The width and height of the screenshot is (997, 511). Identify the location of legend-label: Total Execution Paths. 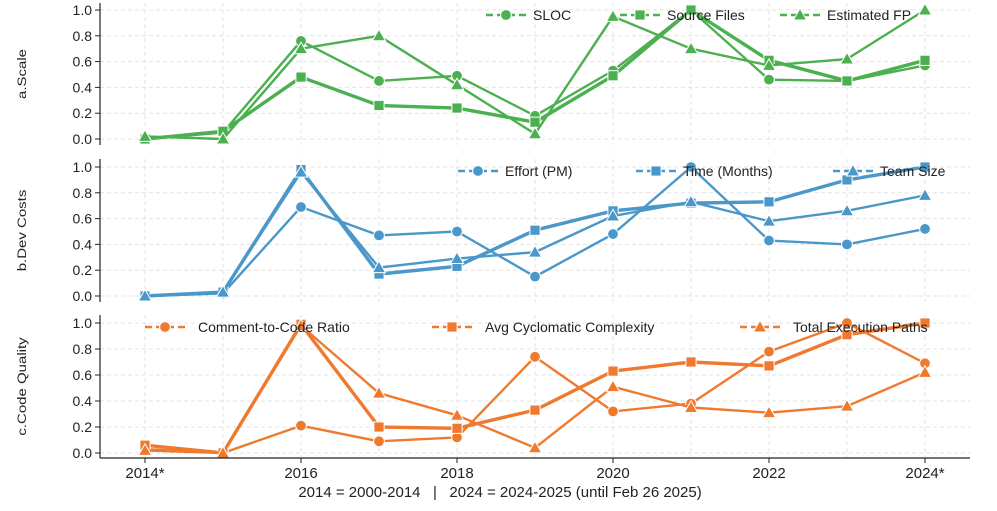
(860, 327).